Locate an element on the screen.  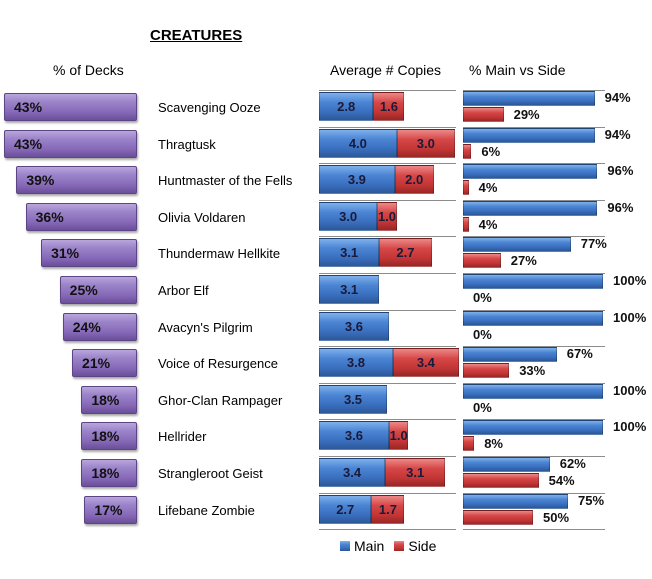
legend-item-side: Side is located at coordinates (415, 546).